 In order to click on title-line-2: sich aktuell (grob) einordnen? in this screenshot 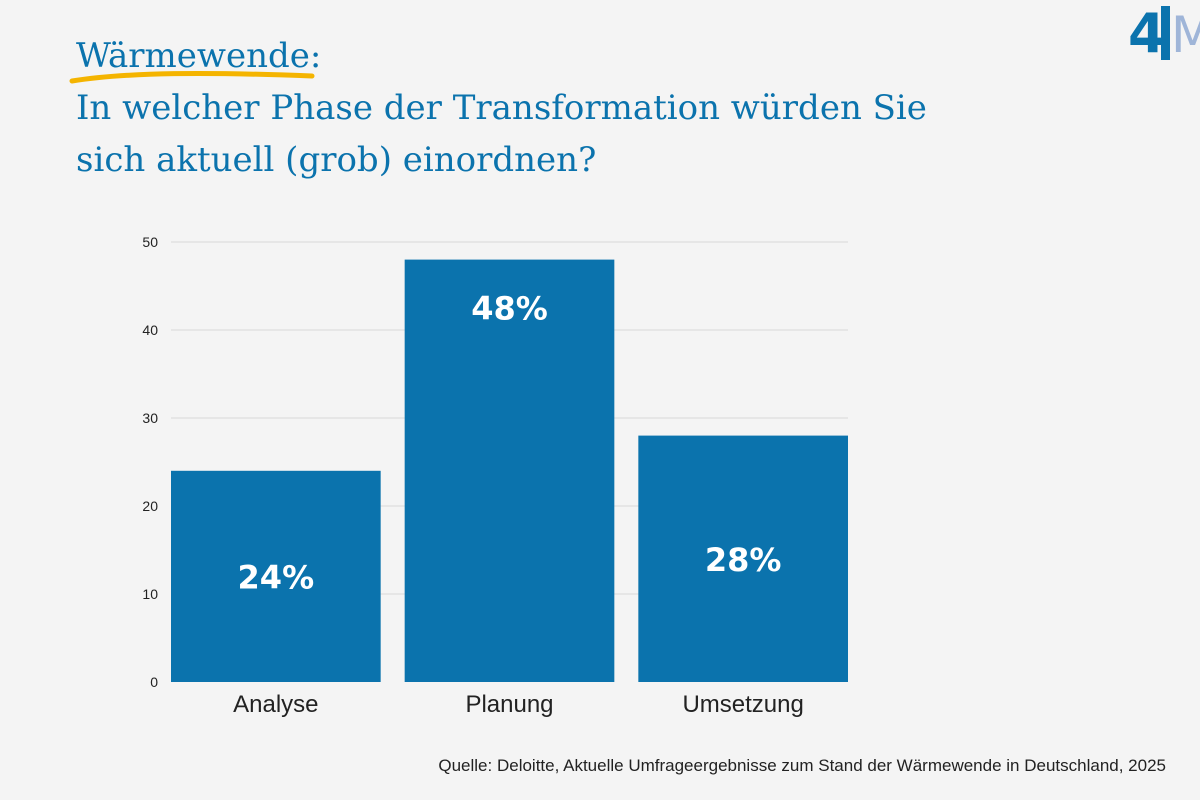, I will do `click(336, 160)`.